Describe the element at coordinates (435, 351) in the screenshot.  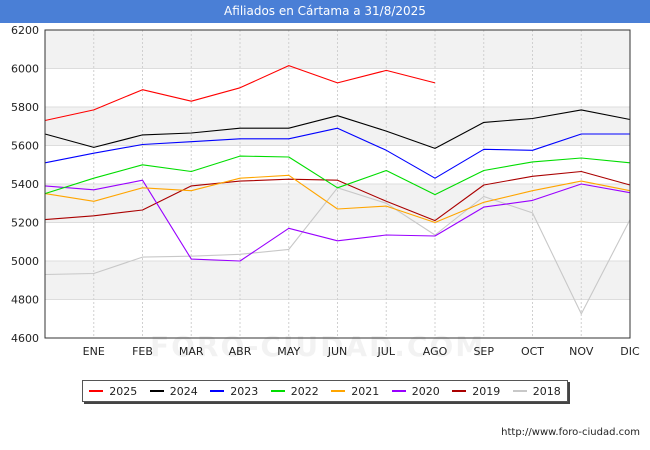
I see `x-tick-label: AGO` at that location.